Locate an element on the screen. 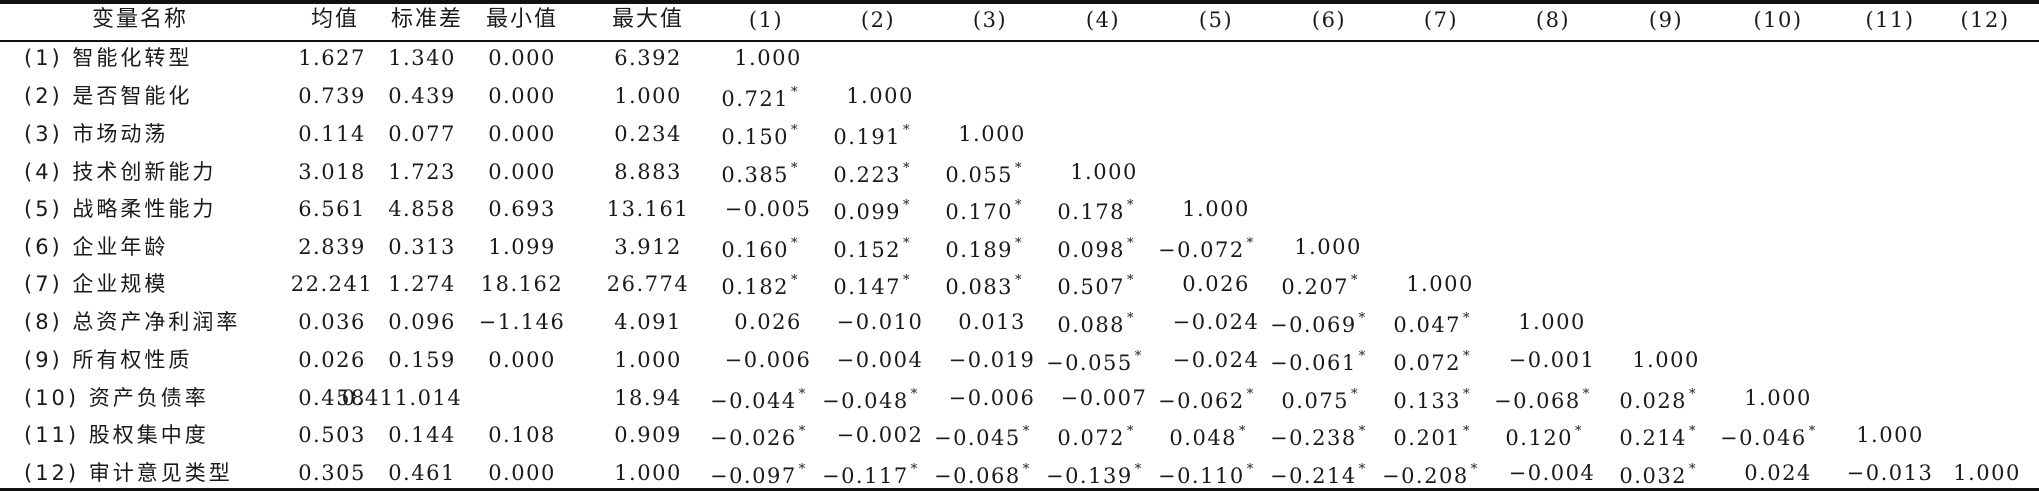 This screenshot has width=2039, height=492. correlation-value: 0.170 * is located at coordinates (984, 211).